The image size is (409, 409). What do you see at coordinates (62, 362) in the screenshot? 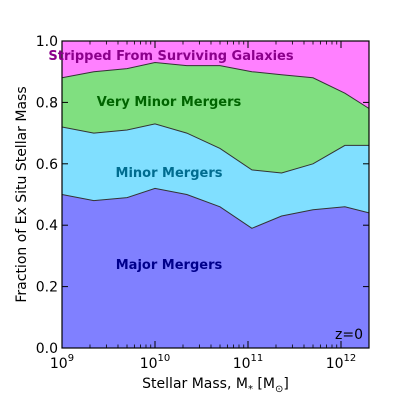
I see `x-tick-label: 109` at bounding box center [62, 362].